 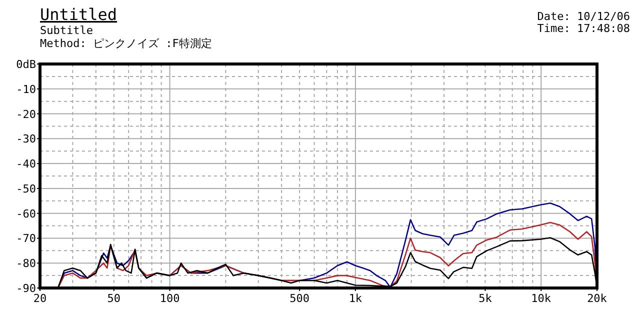 I want to click on x-tick-label: 20k, so click(x=597, y=298).